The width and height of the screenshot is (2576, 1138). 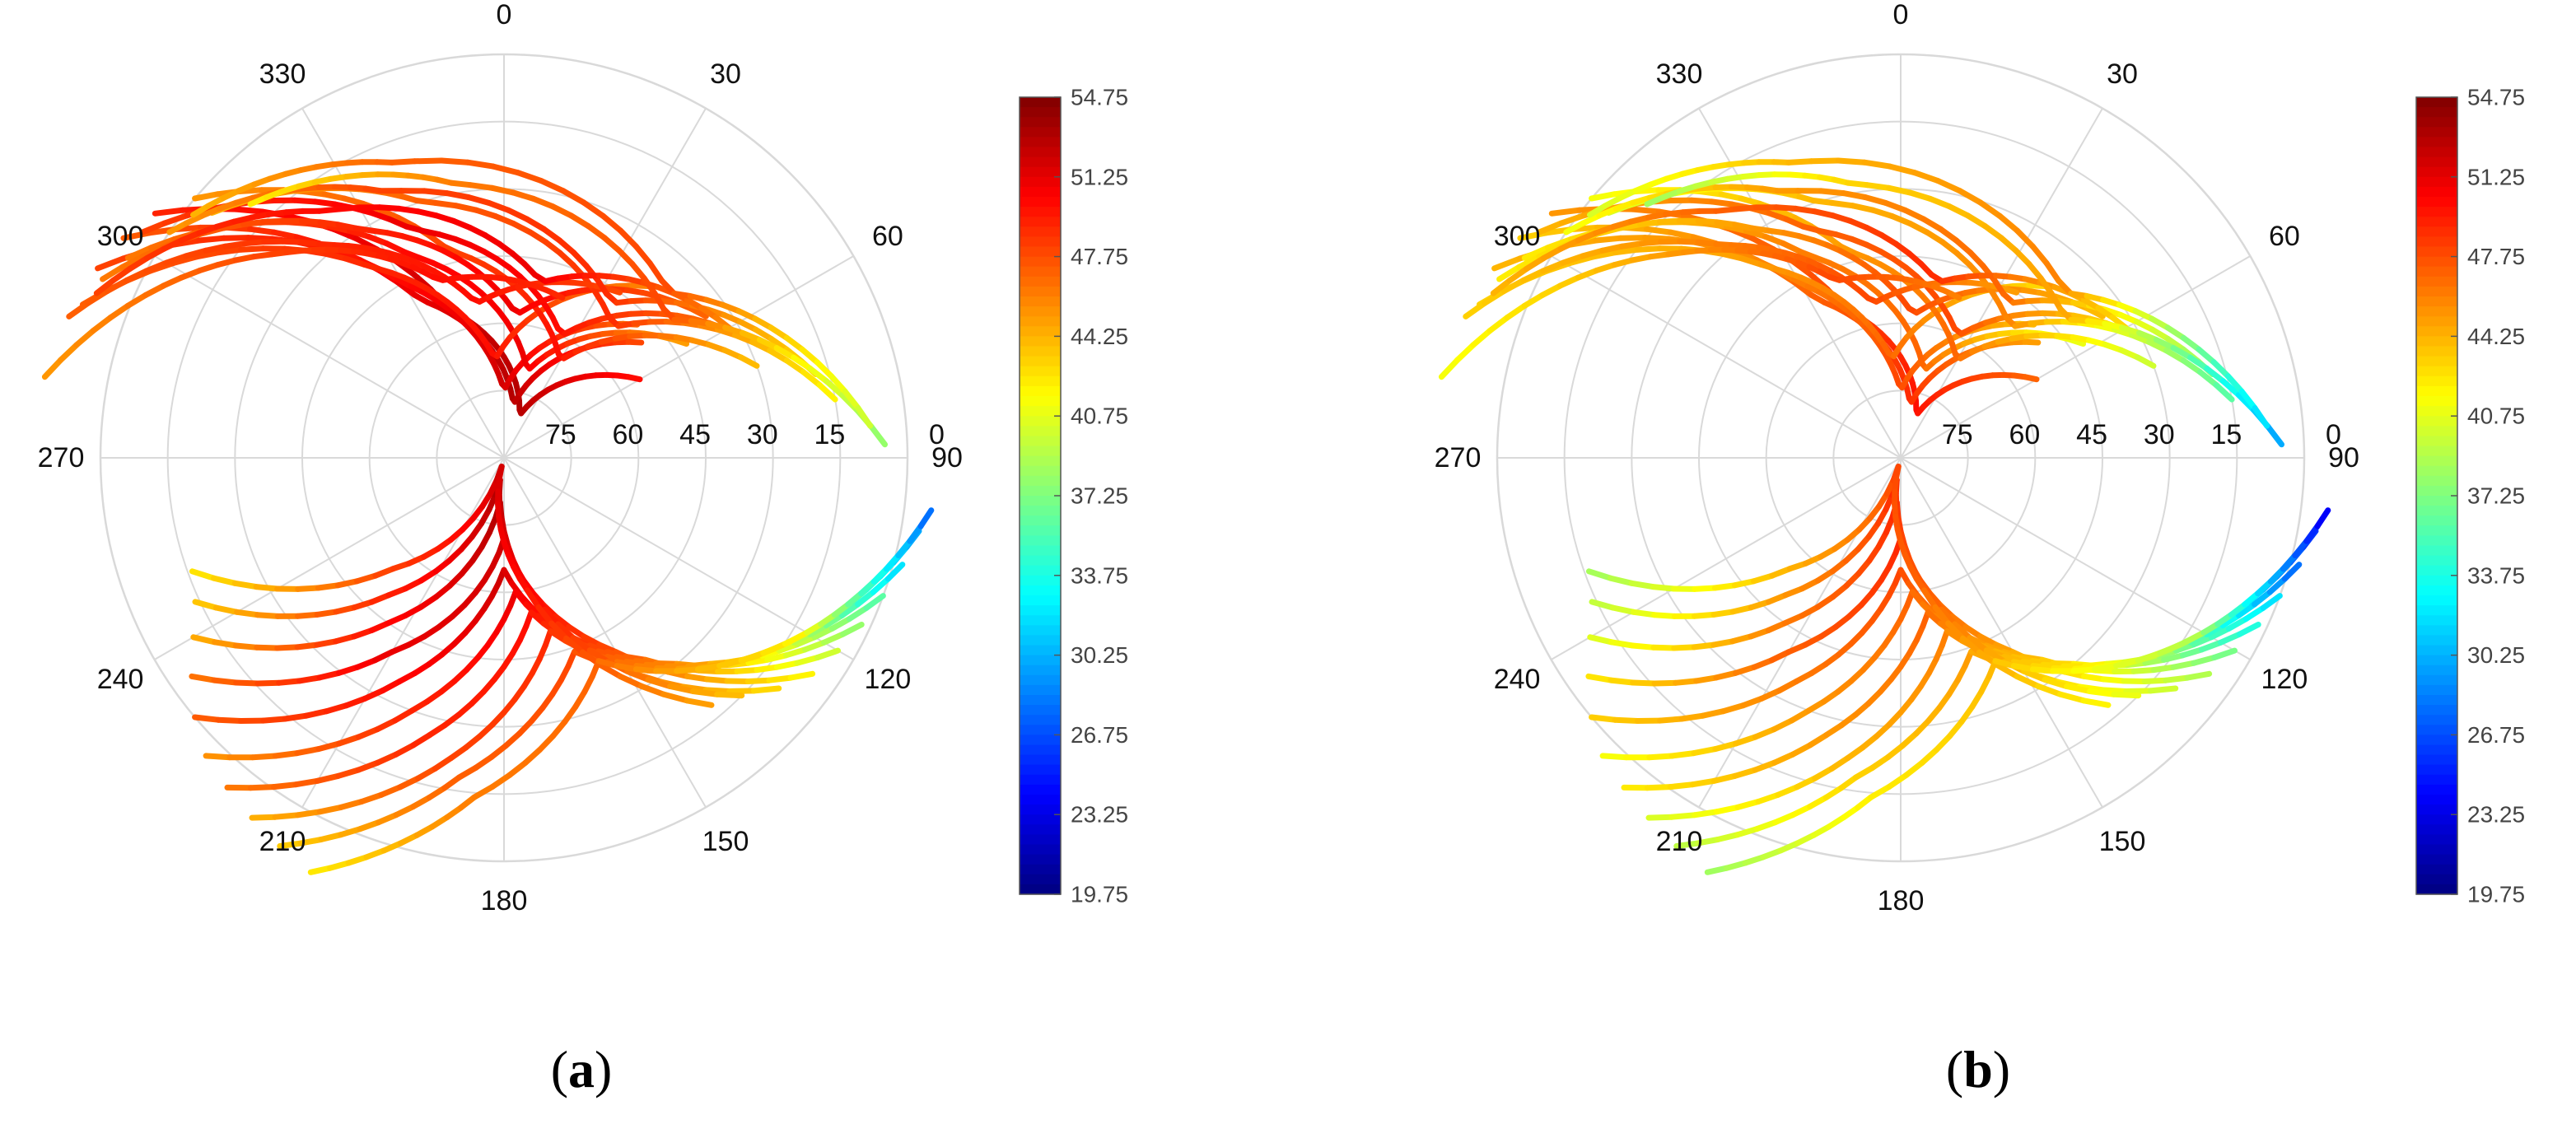 I want to click on colorbar-tick-label: 26.75, so click(x=2496, y=735).